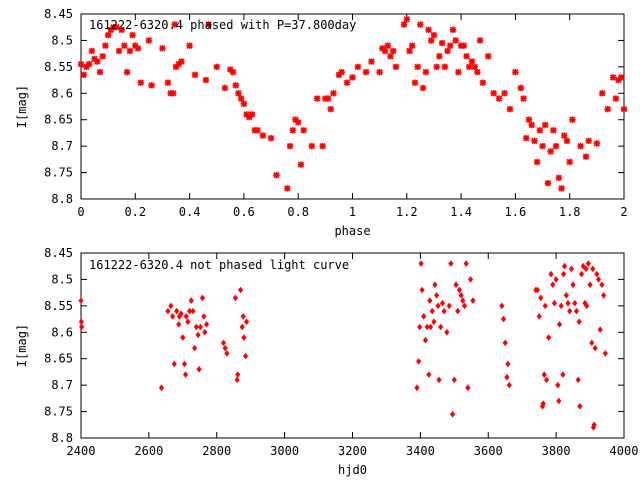 The width and height of the screenshot is (640, 480). I want to click on phased-x-tick-label: 1.4, so click(461, 212).